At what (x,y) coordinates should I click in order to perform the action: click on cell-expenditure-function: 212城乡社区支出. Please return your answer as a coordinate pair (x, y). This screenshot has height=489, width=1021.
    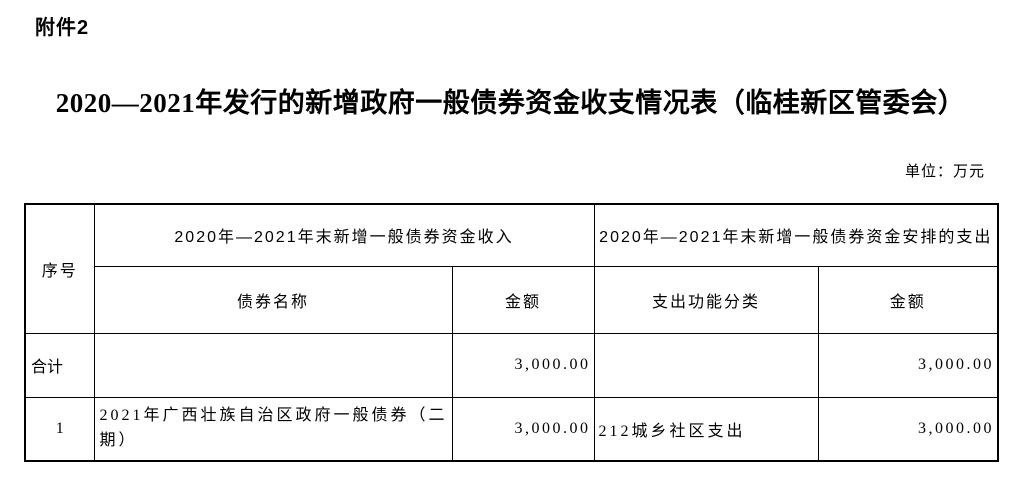
    Looking at the image, I should click on (706, 429).